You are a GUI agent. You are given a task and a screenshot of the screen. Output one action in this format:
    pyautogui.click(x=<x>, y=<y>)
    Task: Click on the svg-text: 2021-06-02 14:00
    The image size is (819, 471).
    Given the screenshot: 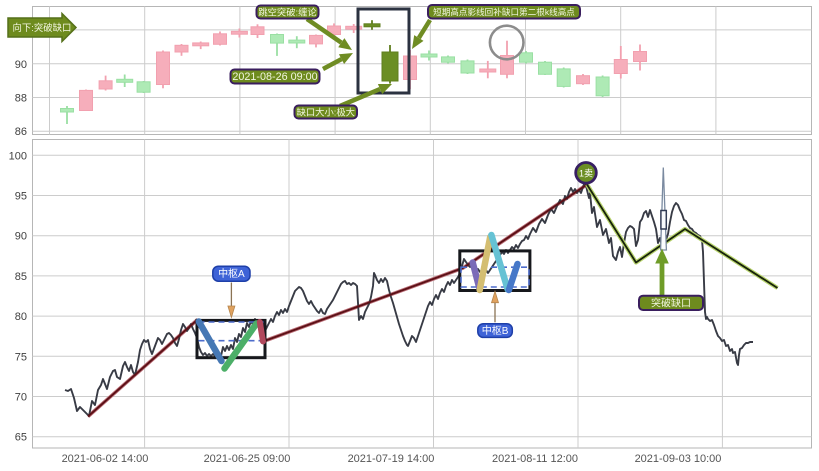 What is the action you would take?
    pyautogui.click(x=105, y=459)
    